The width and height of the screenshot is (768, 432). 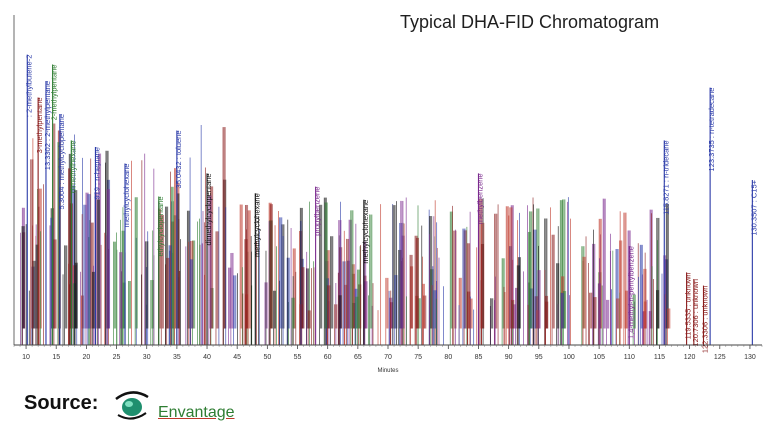 I want to click on peak-label-0-7: 123.3735 : n-tetradecane, so click(x=711, y=130).